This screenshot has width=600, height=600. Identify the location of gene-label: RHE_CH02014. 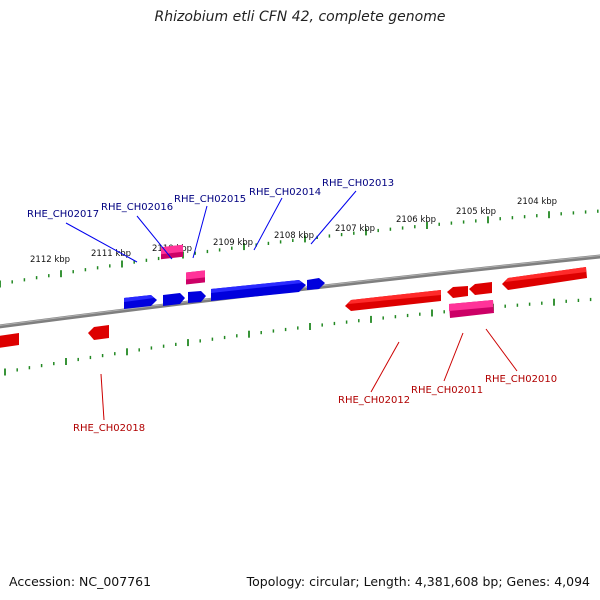
(285, 192).